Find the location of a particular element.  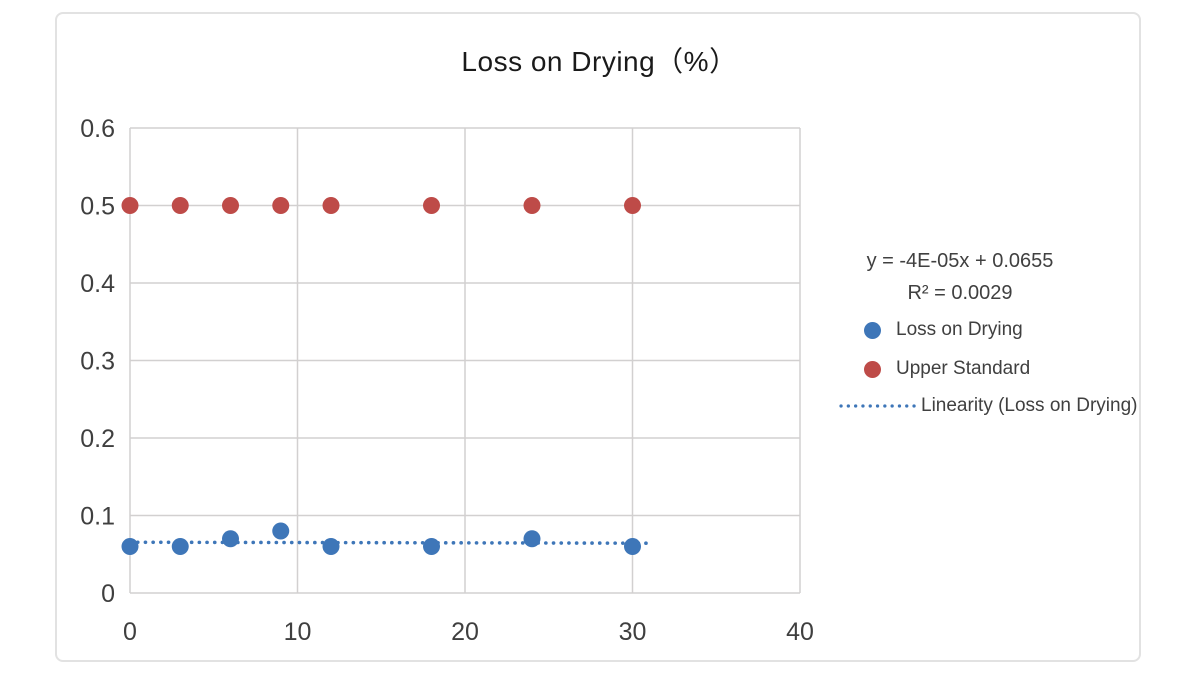

legend-marker-loss-on-drying-icon is located at coordinates (872, 330).